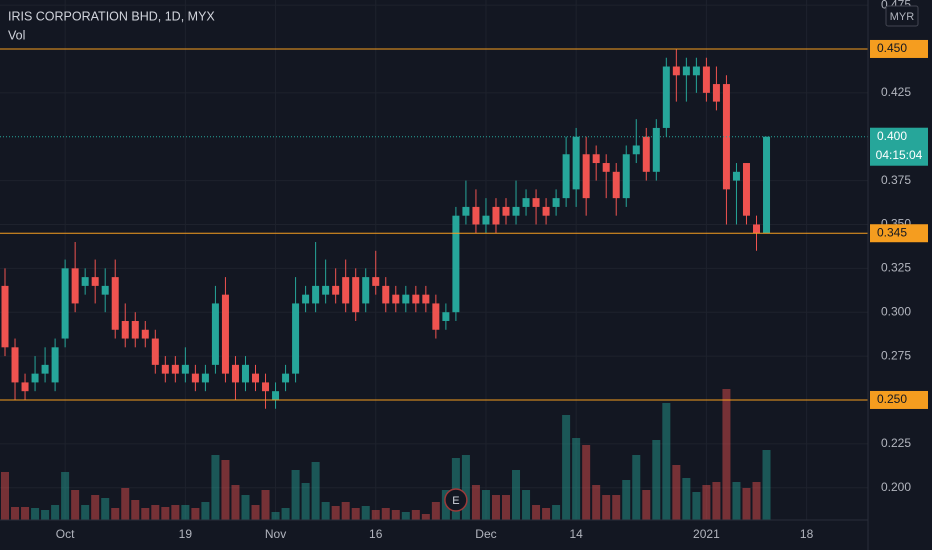 The width and height of the screenshot is (932, 550). I want to click on x-tick-label: Oct, so click(65, 534).